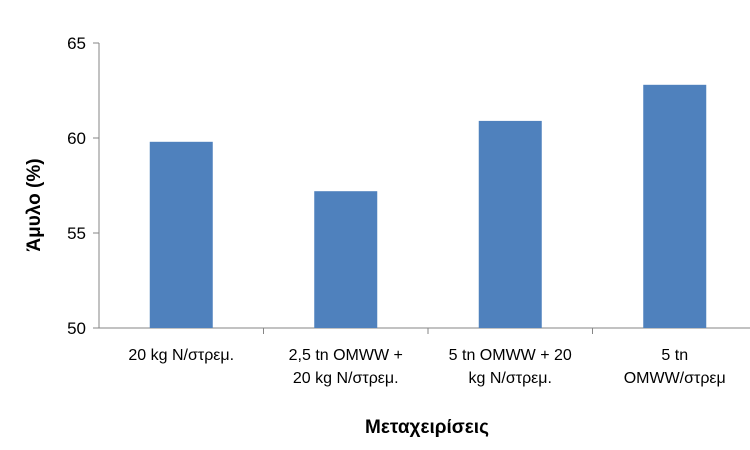 This screenshot has width=750, height=450. What do you see at coordinates (76, 138) in the screenshot?
I see `y-tick-label: 60` at bounding box center [76, 138].